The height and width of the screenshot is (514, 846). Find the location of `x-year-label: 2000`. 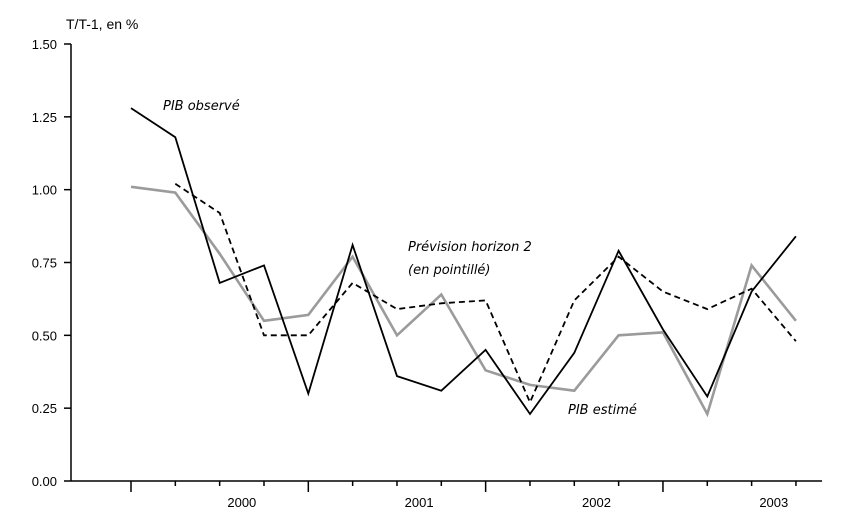

x-year-label: 2000 is located at coordinates (241, 502).